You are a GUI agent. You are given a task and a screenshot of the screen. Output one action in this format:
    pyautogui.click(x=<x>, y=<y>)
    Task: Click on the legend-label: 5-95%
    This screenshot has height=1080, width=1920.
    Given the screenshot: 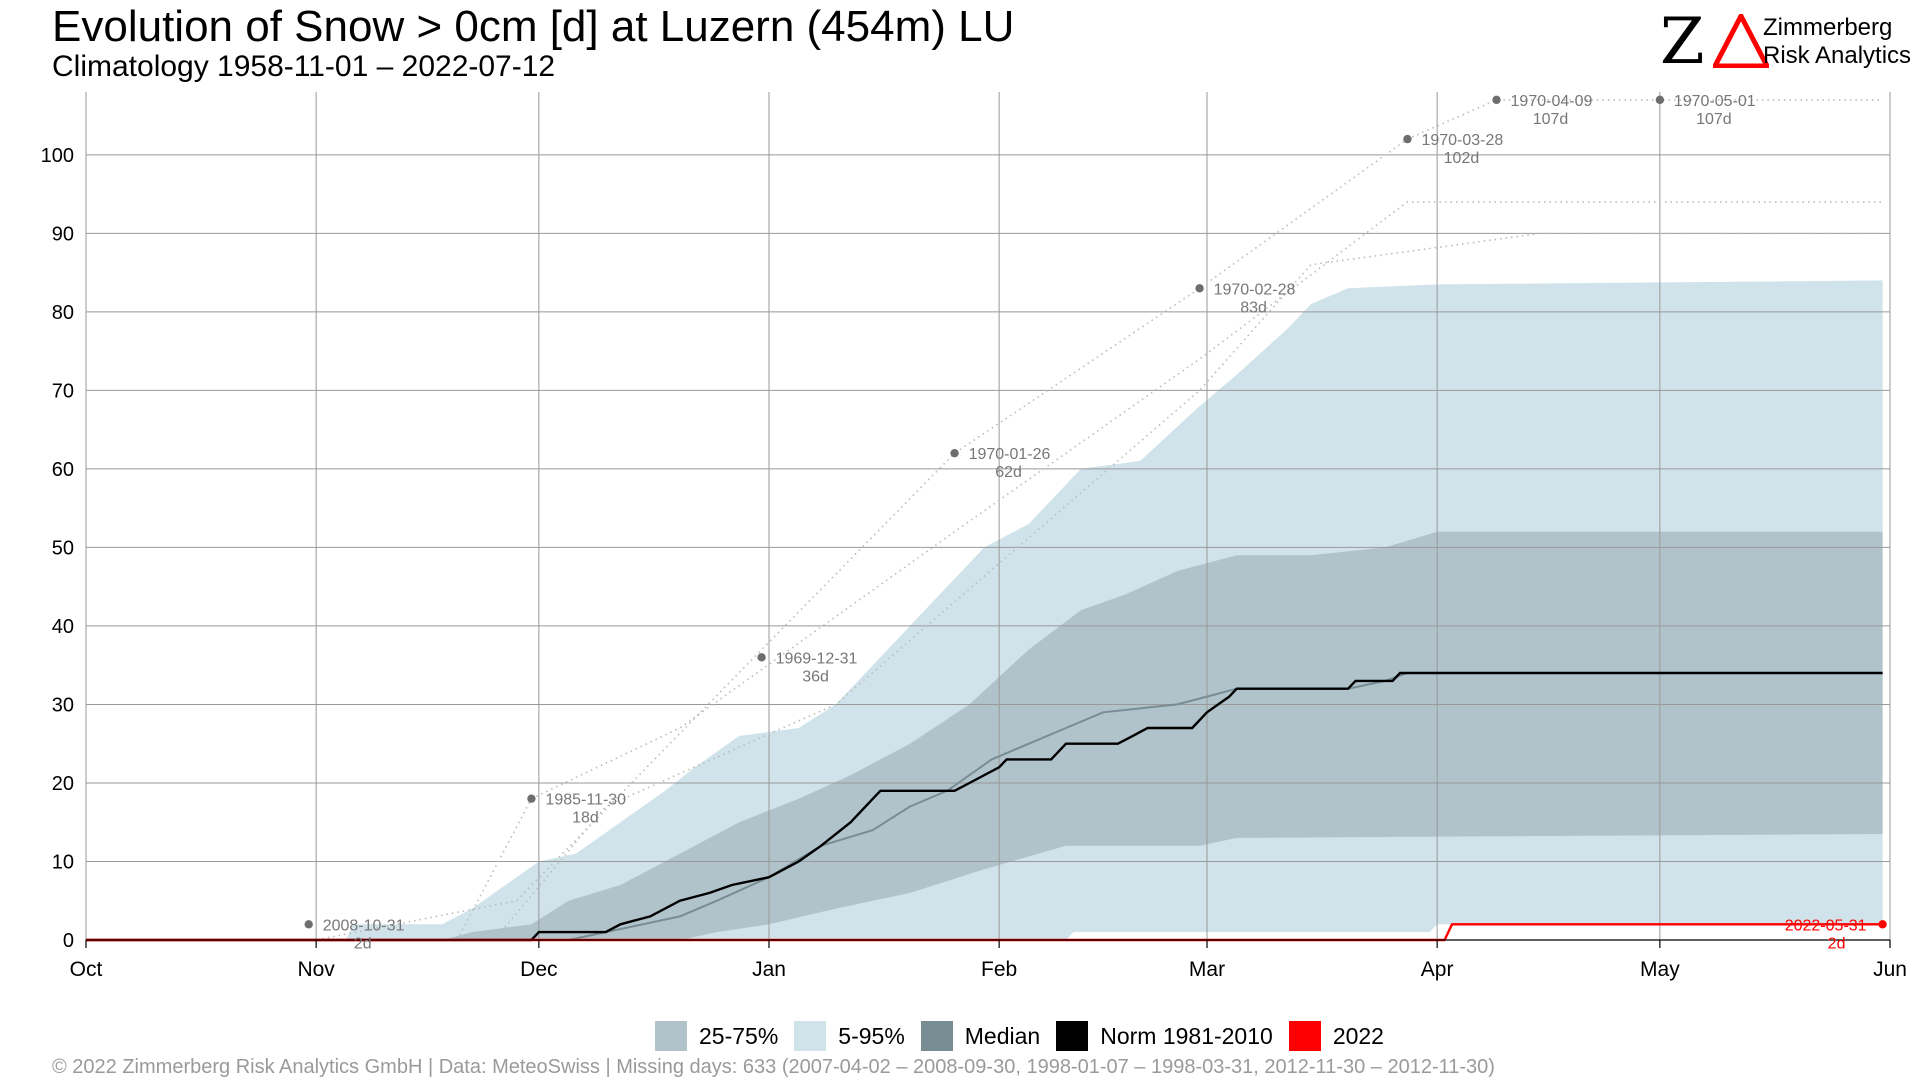 What is the action you would take?
    pyautogui.click(x=871, y=1035)
    